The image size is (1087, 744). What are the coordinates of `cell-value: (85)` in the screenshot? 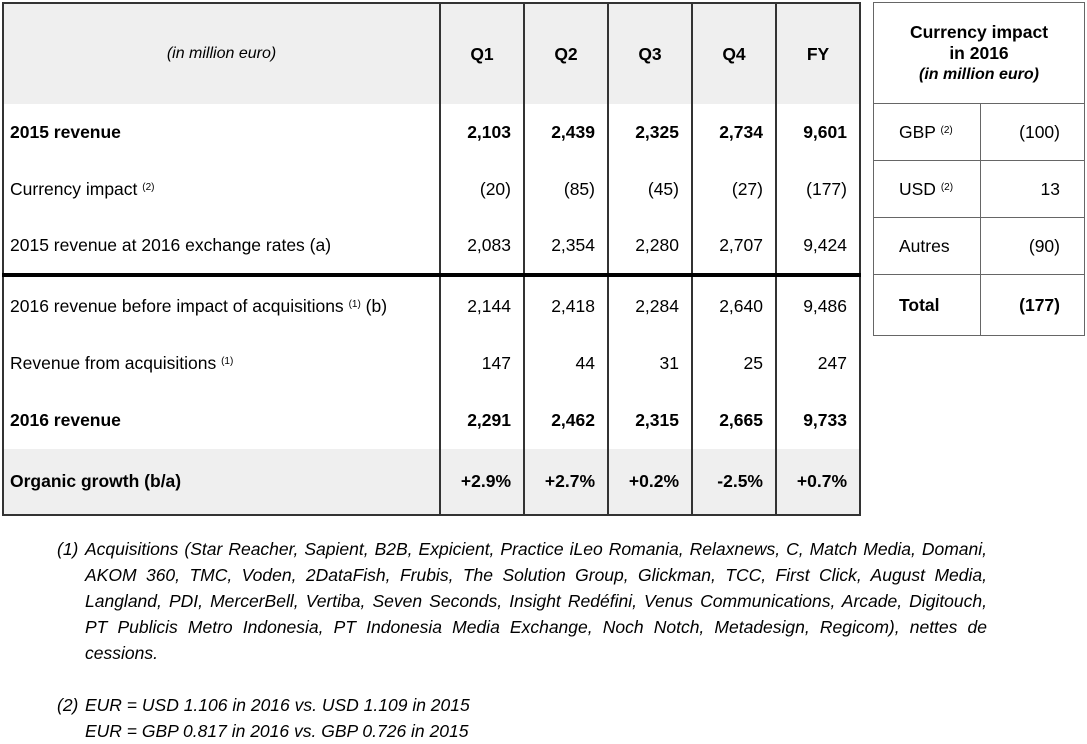 It's located at (566, 189).